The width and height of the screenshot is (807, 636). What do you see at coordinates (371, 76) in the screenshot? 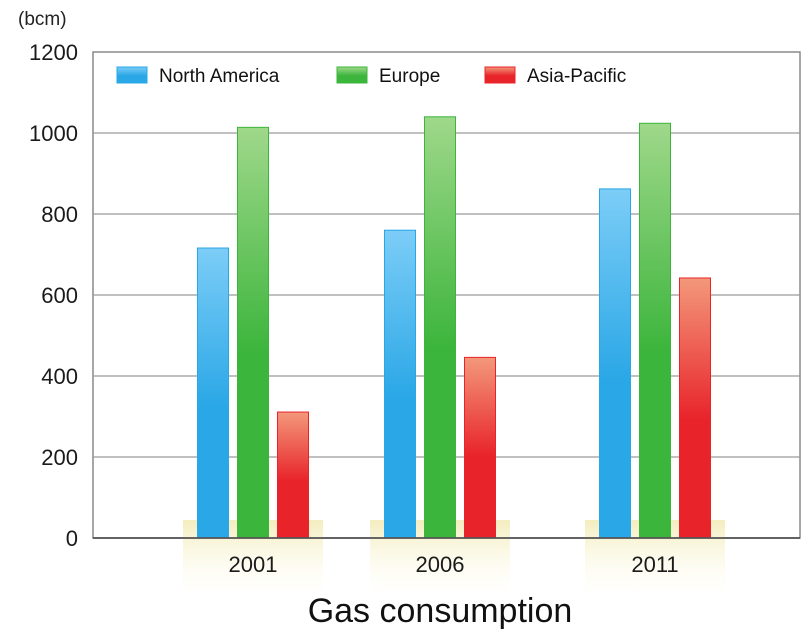
I see `legend: North America Europe Asia-Pacific` at bounding box center [371, 76].